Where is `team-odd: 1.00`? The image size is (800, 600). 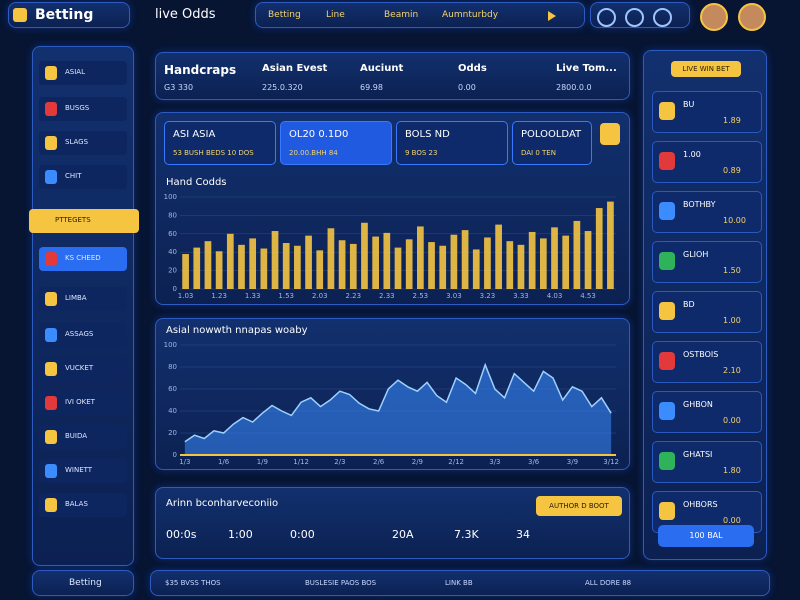 team-odd: 1.00 is located at coordinates (732, 320).